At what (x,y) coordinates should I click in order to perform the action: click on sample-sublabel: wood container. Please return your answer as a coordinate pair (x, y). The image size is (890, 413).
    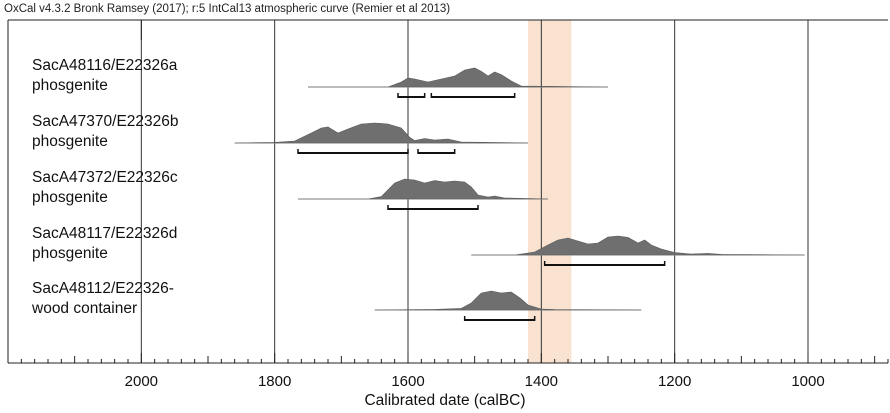
    Looking at the image, I should click on (84, 308).